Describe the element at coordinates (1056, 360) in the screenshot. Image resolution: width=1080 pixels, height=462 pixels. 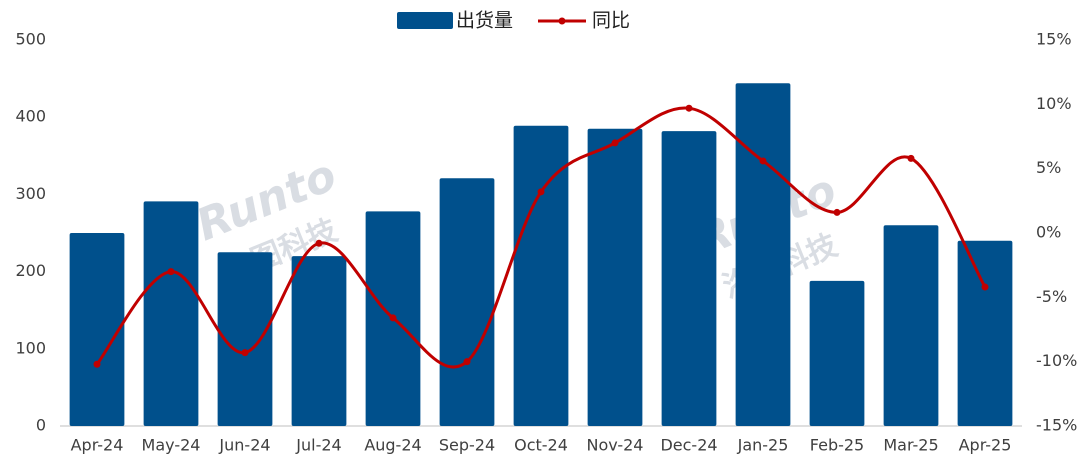
I see `y2-tick-label: -10%` at that location.